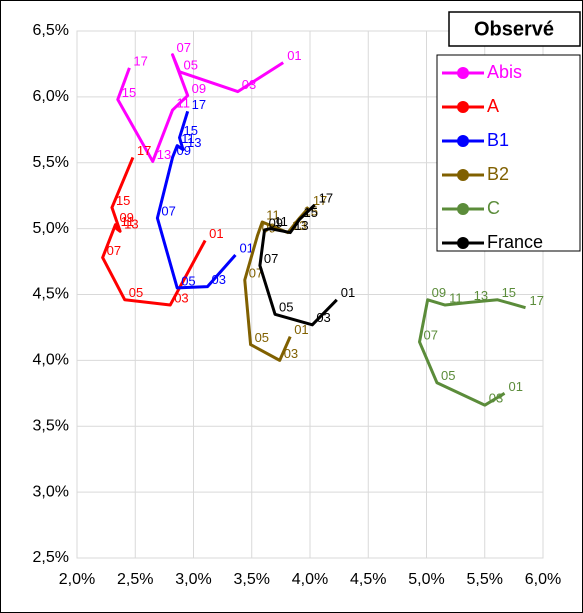 This screenshot has height=613, width=583. I want to click on legend-label: B1, so click(498, 140).